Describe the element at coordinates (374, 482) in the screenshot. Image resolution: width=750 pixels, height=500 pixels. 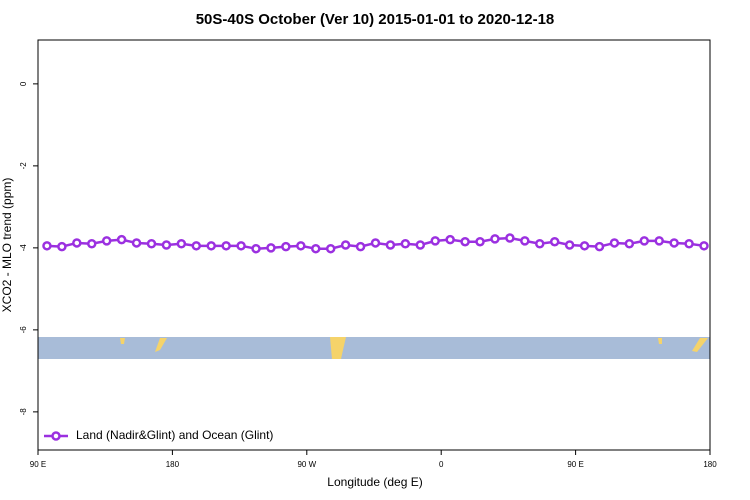
I see `x-axis-label: Longitude (deg E)` at that location.